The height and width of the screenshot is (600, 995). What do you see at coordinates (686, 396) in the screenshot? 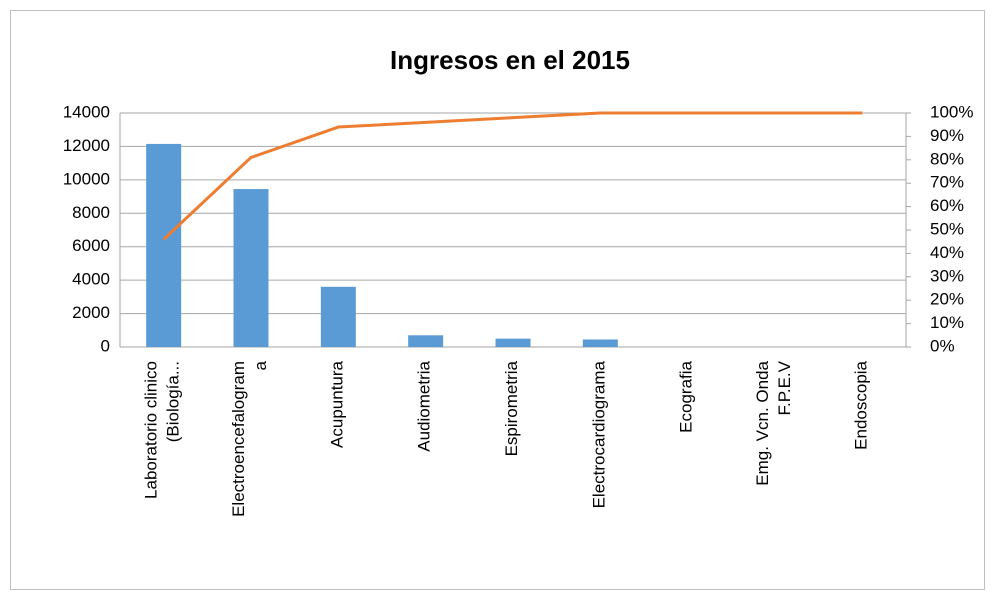
I see `x-tick-label: Ecografia` at bounding box center [686, 396].